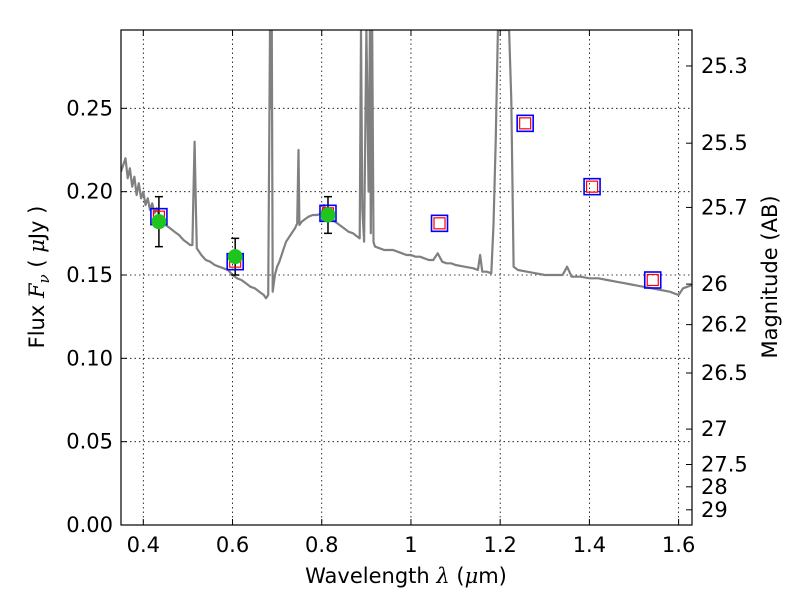 The height and width of the screenshot is (600, 800). I want to click on y-tick-label: 0.05, so click(89, 442).